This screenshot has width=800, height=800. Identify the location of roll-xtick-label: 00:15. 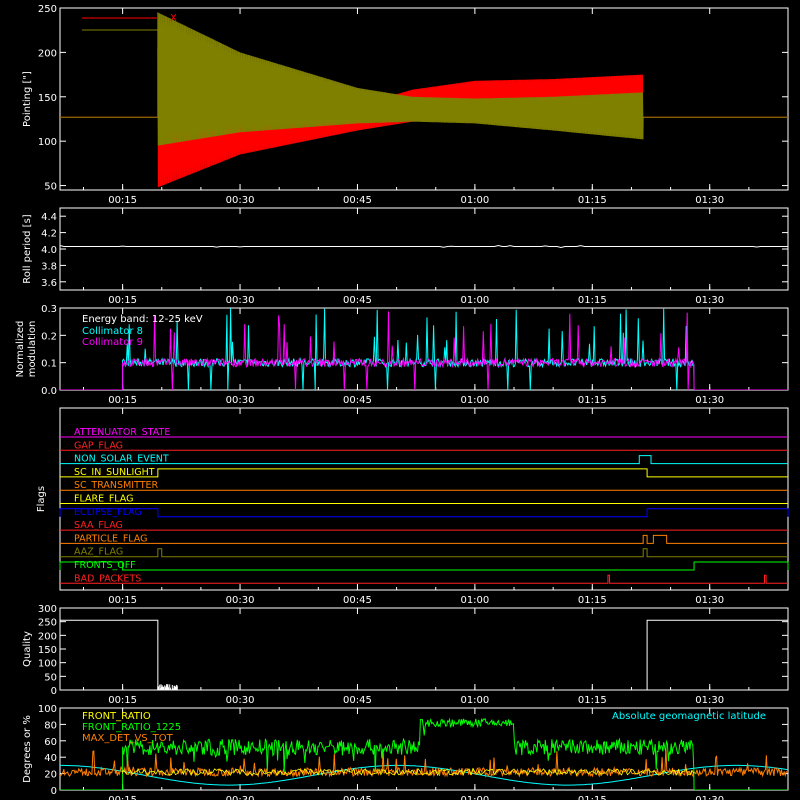
(122, 300).